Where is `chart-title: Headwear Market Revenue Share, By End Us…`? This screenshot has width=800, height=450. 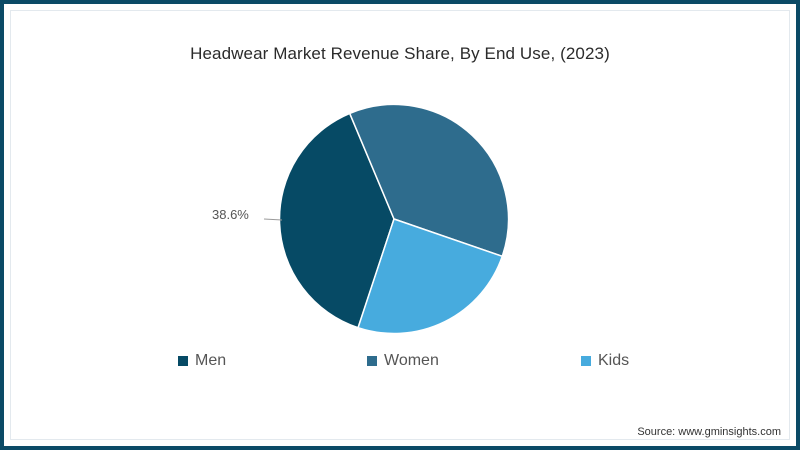 chart-title: Headwear Market Revenue Share, By End Us… is located at coordinates (400, 53).